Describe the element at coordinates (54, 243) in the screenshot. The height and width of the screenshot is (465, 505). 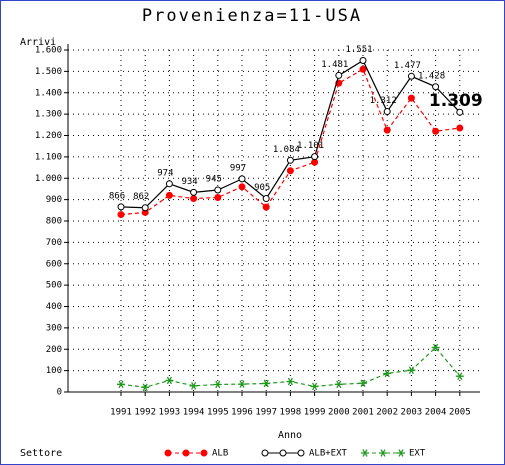
I see `y-tick-label: 700` at that location.